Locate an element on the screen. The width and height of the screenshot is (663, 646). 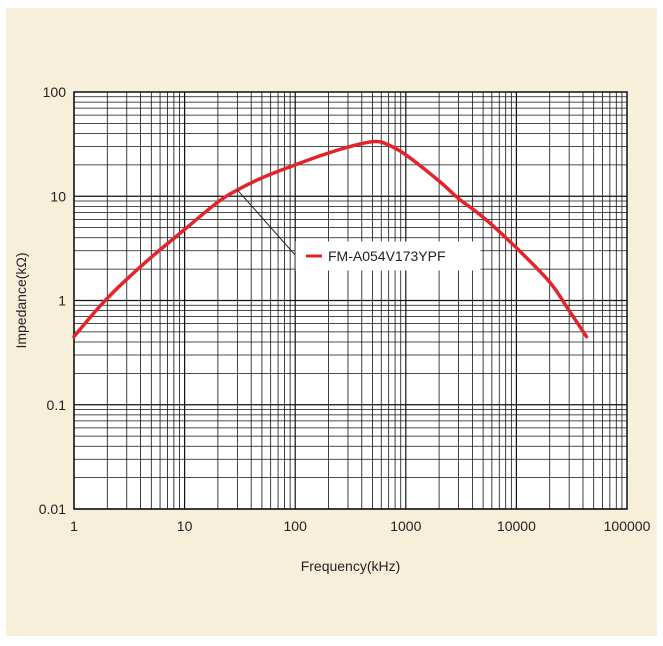
legend-box is located at coordinates (388, 256).